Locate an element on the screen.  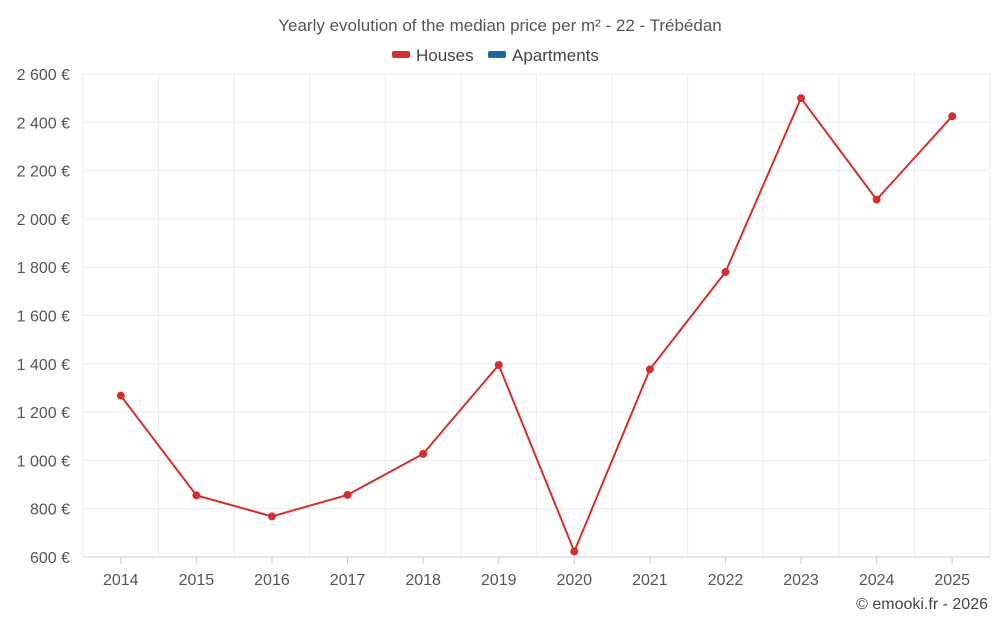
data-point-houses-2016 is located at coordinates (271, 516).